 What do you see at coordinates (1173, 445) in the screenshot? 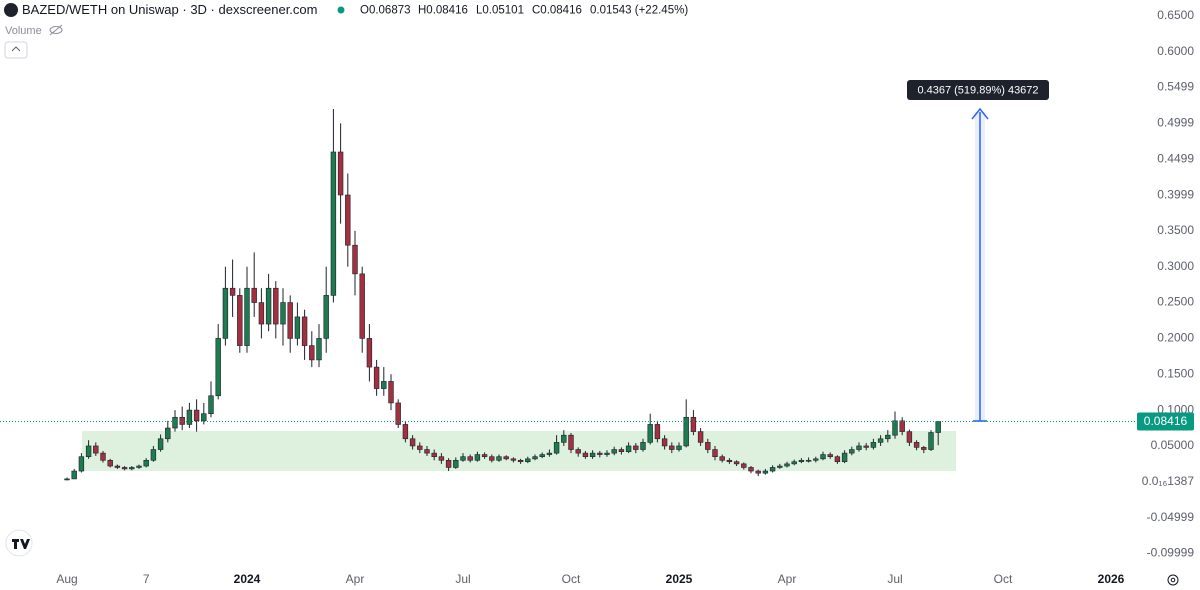
I see `y-tick-label: 0.05000` at bounding box center [1173, 445].